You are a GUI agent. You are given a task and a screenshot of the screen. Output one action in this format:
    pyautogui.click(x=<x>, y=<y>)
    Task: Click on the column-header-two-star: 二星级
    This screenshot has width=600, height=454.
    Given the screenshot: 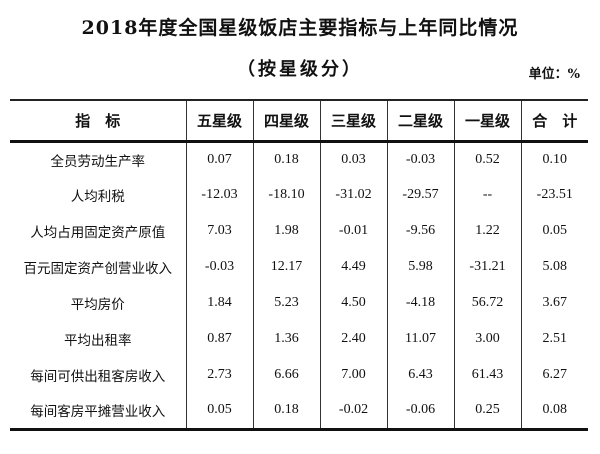 What is the action you would take?
    pyautogui.click(x=420, y=120)
    